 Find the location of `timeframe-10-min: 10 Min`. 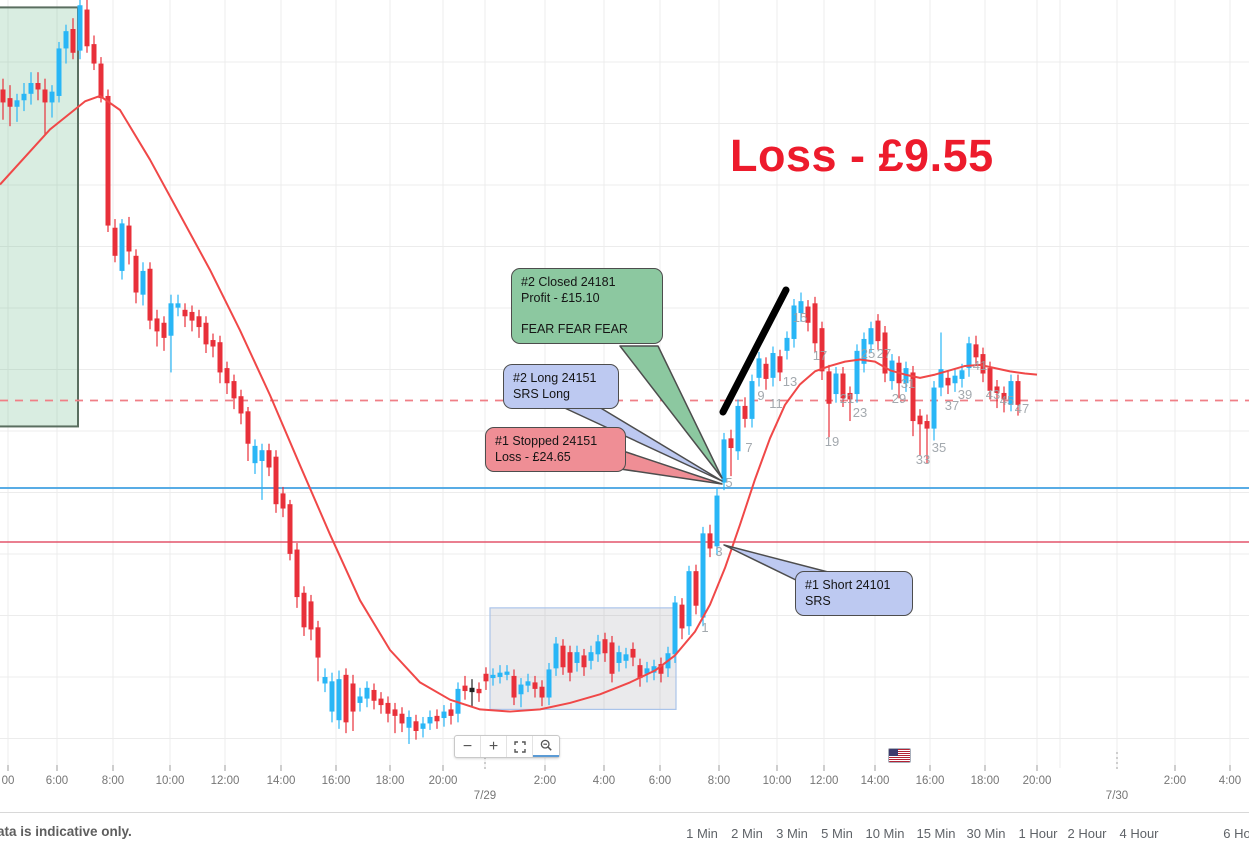

timeframe-10-min: 10 Min is located at coordinates (885, 833).